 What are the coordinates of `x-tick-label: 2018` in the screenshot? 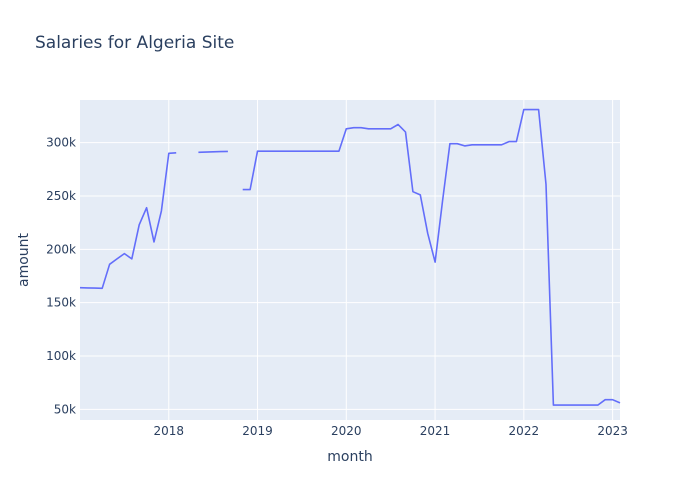 It's located at (168, 431).